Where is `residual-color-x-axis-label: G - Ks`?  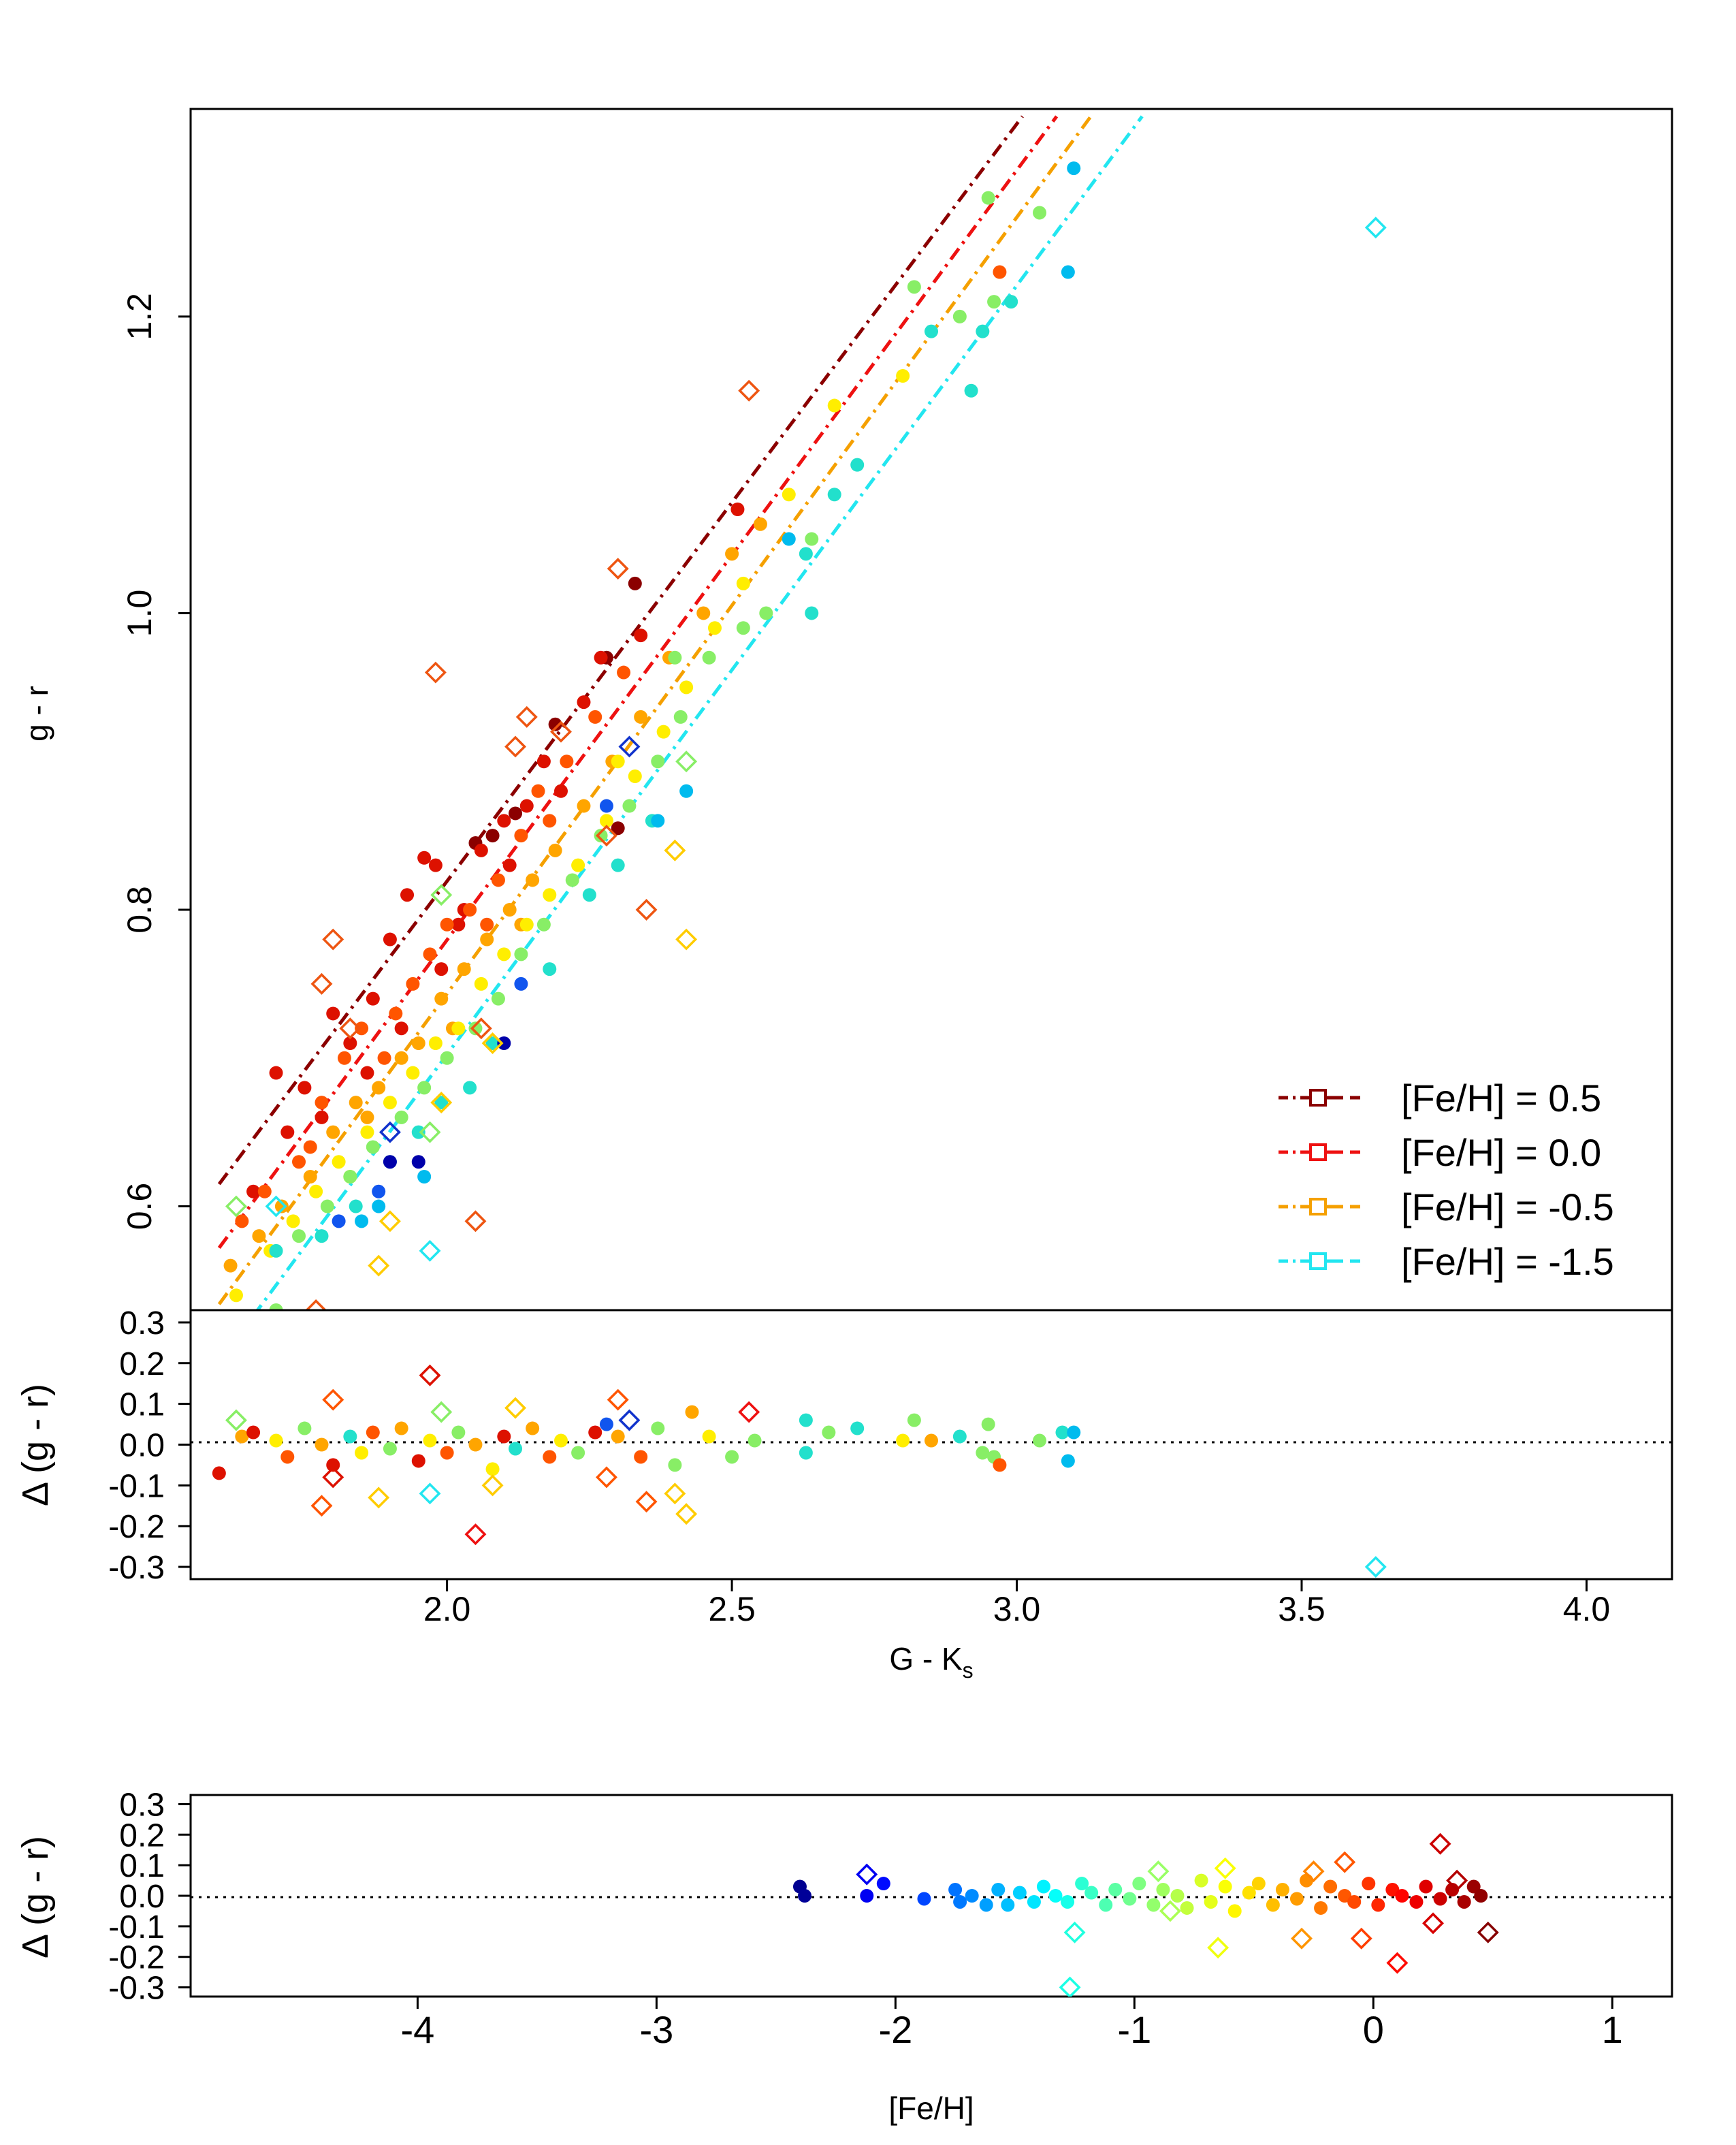 residual-color-x-axis-label: G - Ks is located at coordinates (931, 1662).